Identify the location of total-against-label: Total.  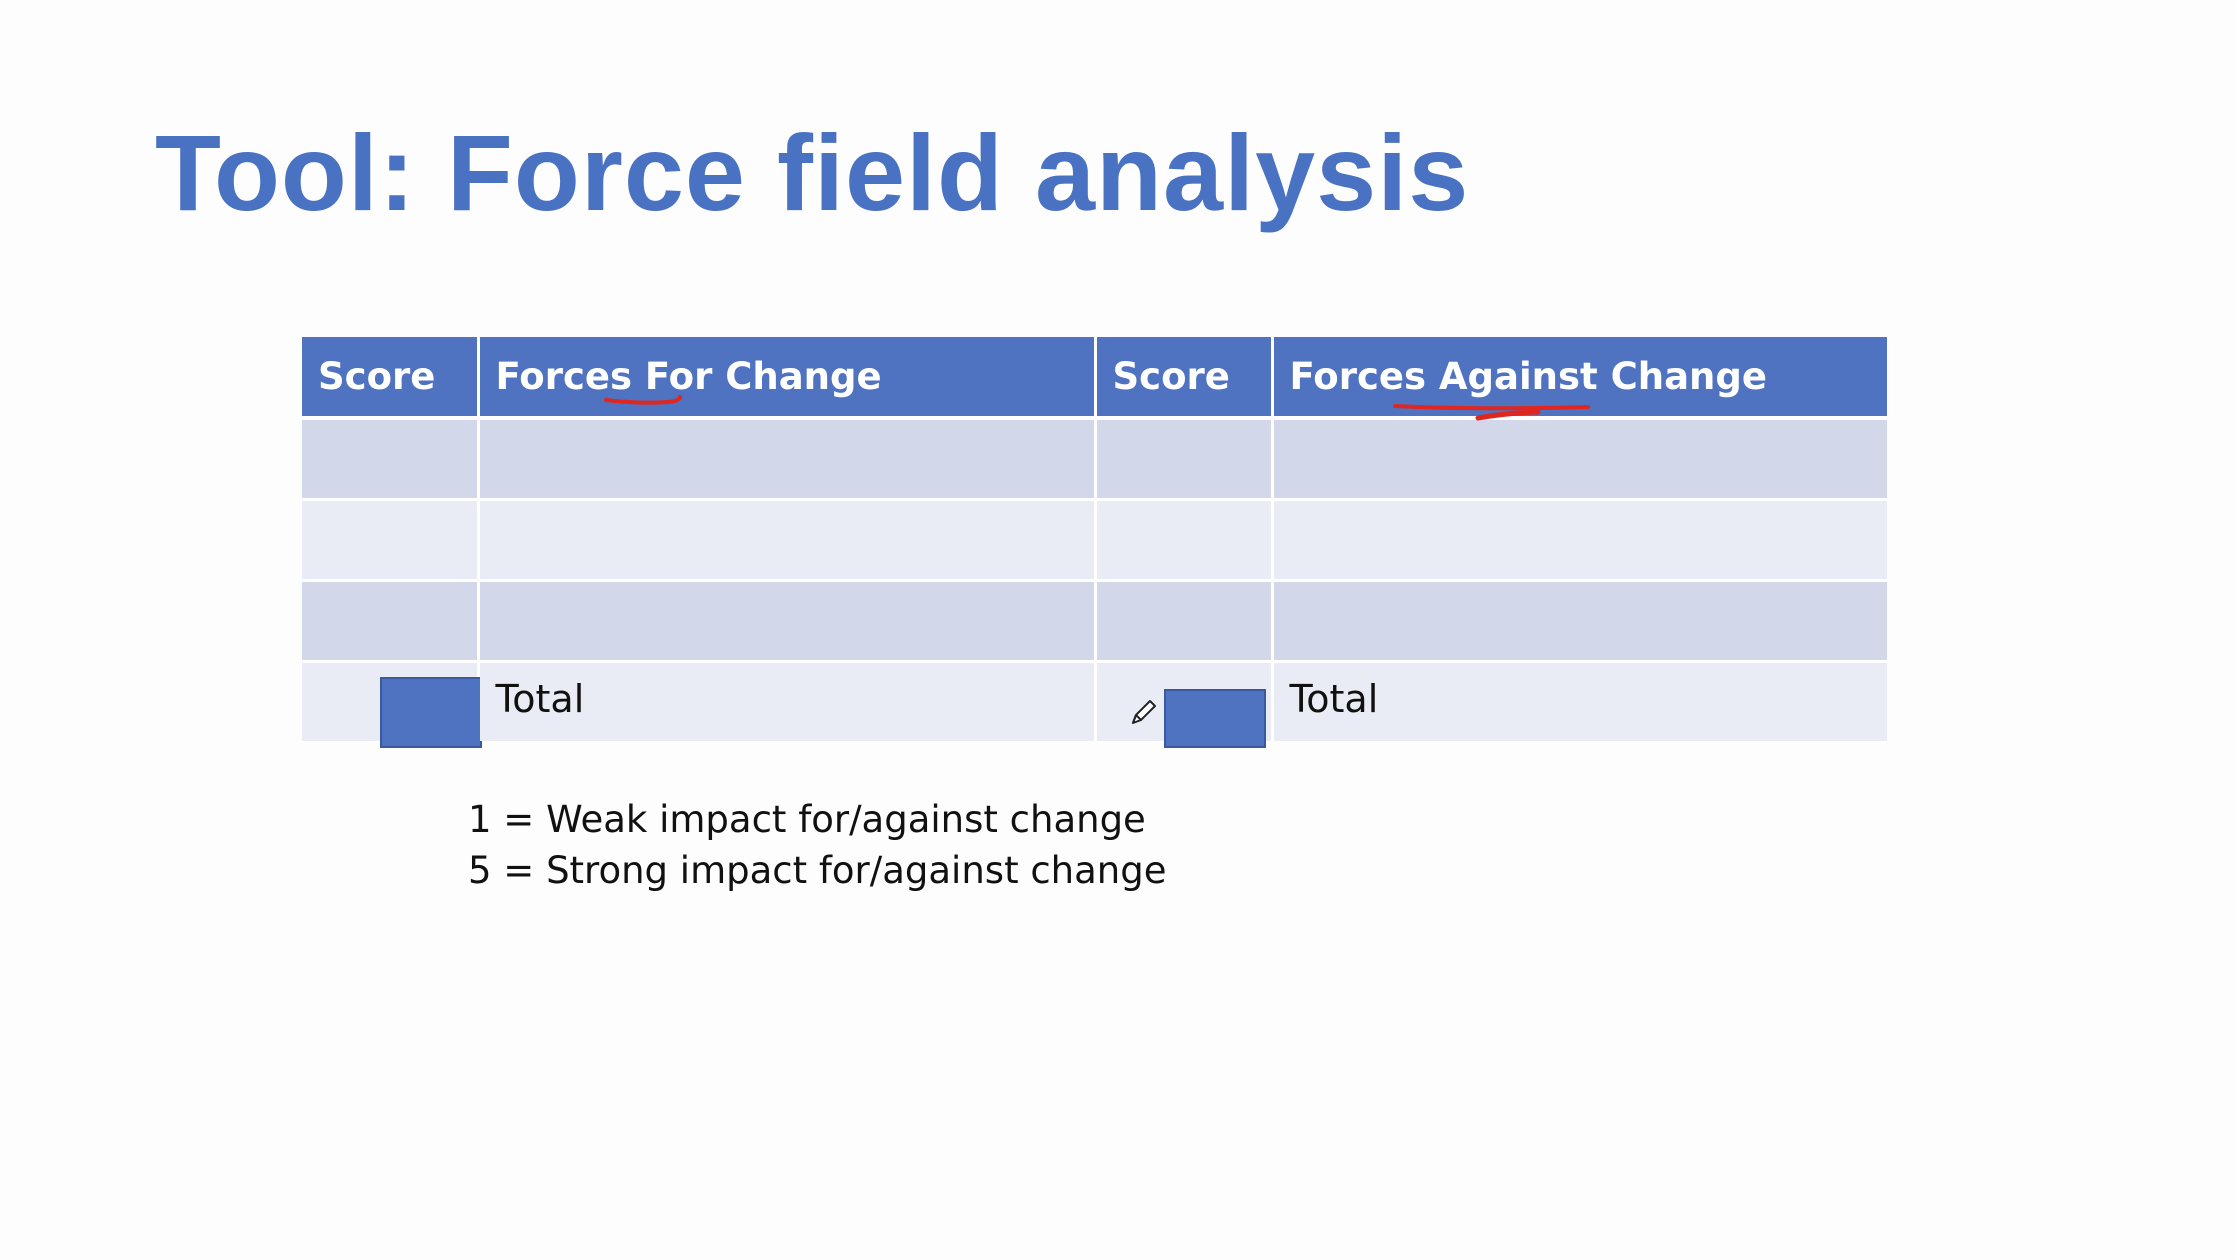
(1334, 699).